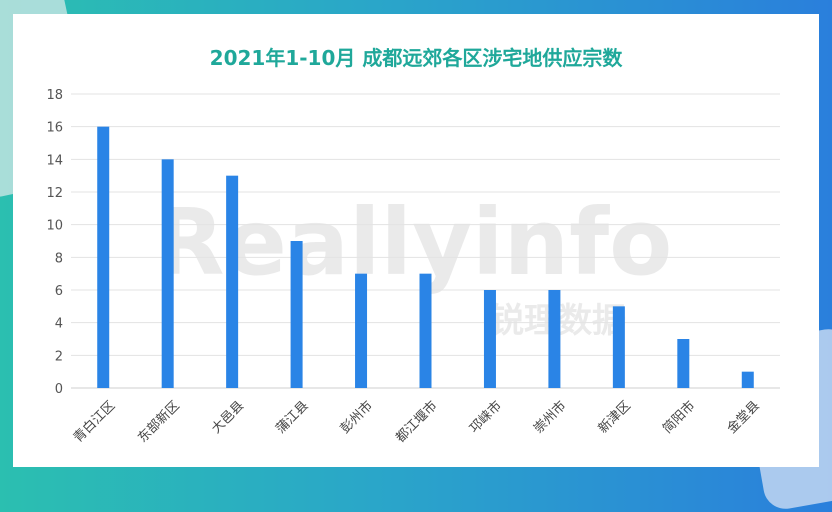 This screenshot has width=832, height=512. I want to click on x-tick-label: 东部新区, so click(159, 422).